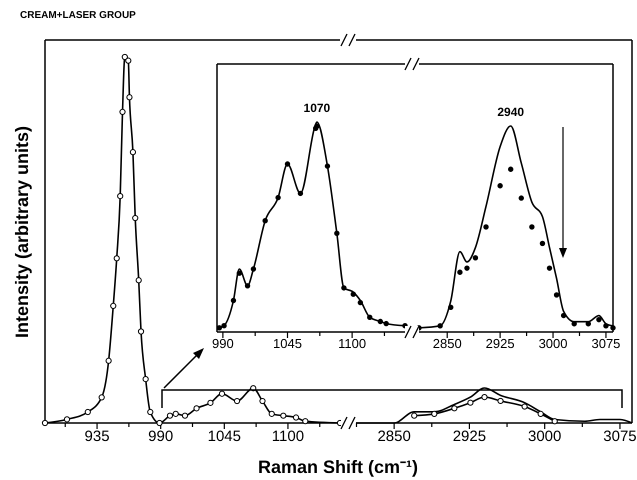 This screenshot has height=480, width=637. I want to click on annotation: 1070, so click(317, 108).